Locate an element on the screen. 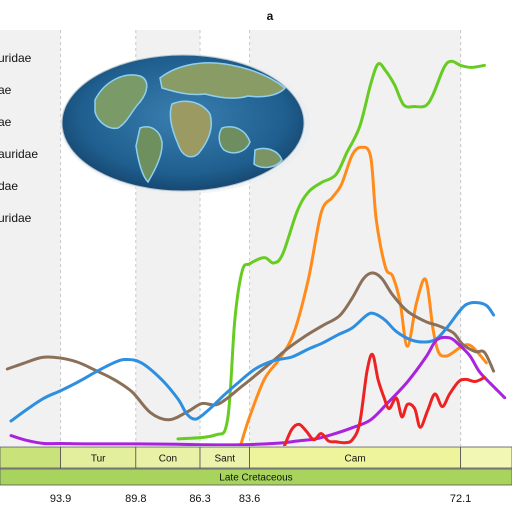 The height and width of the screenshot is (512, 512). landmass-south-america is located at coordinates (149, 155).